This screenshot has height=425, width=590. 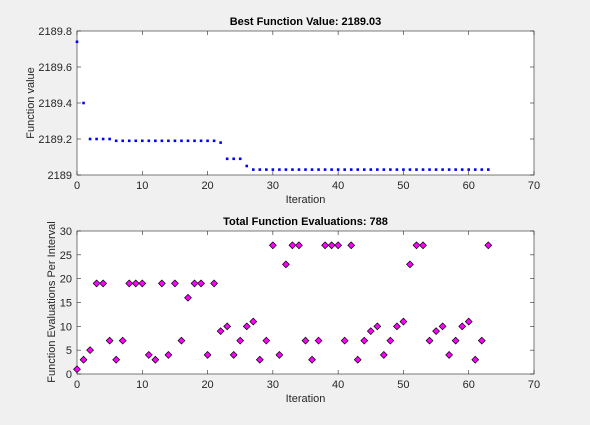 I want to click on bottom-y-tick-label: 30, so click(x=66, y=232).